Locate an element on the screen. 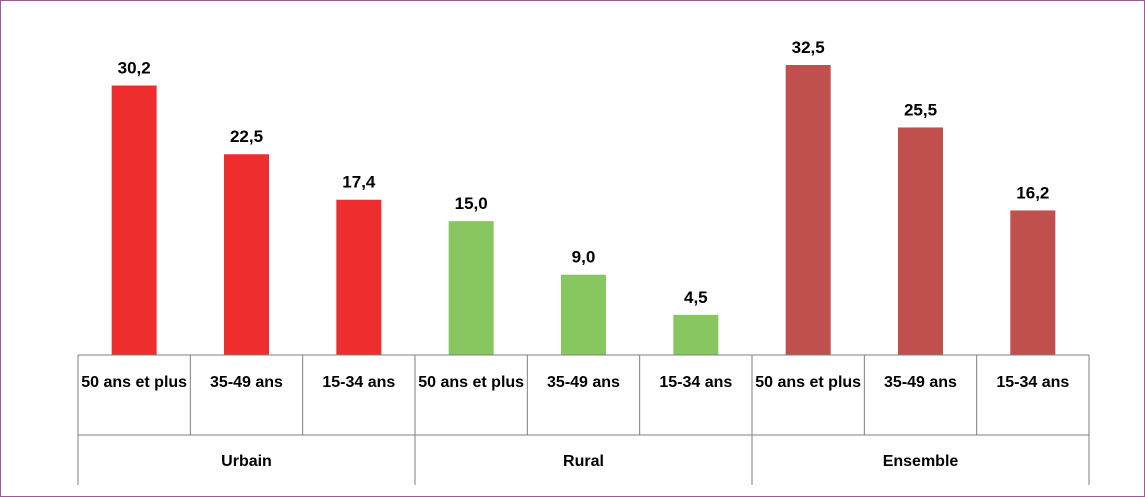 The width and height of the screenshot is (1145, 497). group-label: Ensemble is located at coordinates (921, 461).